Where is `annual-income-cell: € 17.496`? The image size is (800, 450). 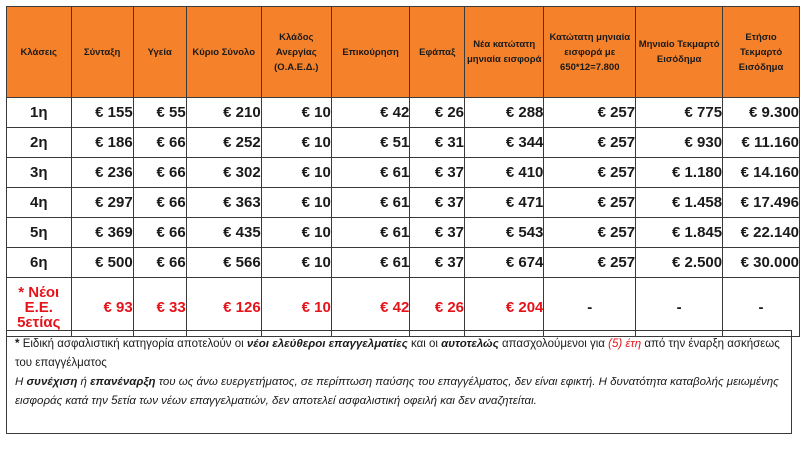
annual-income-cell: € 17.496 is located at coordinates (761, 202).